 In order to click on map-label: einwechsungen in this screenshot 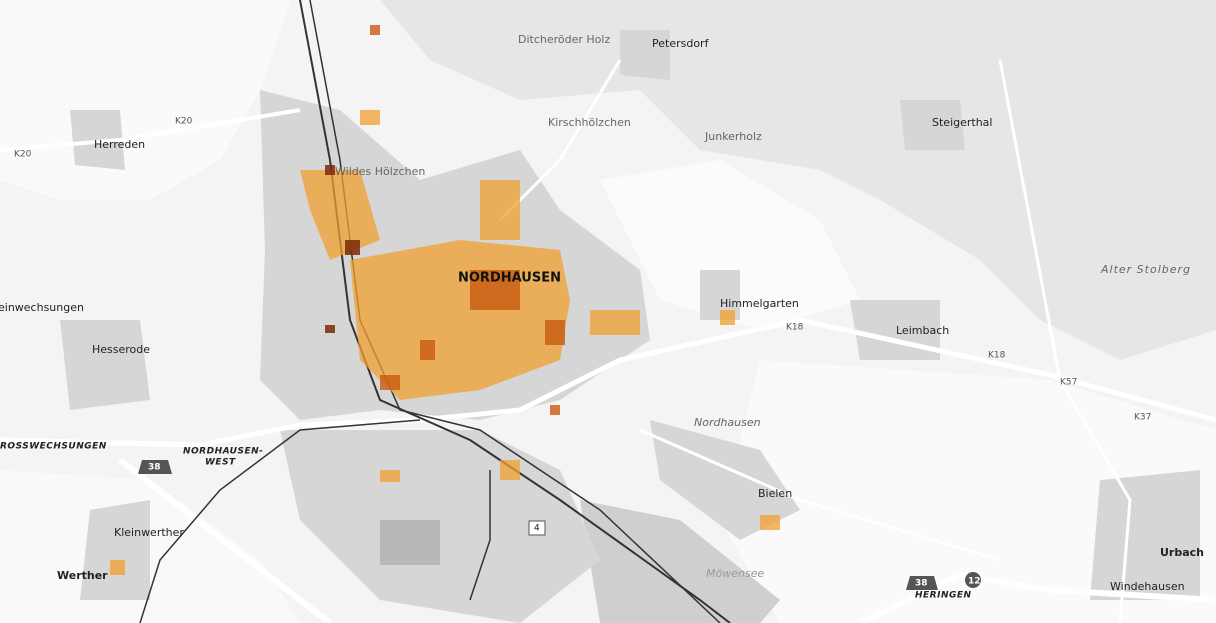, I will do `click(42, 307)`.